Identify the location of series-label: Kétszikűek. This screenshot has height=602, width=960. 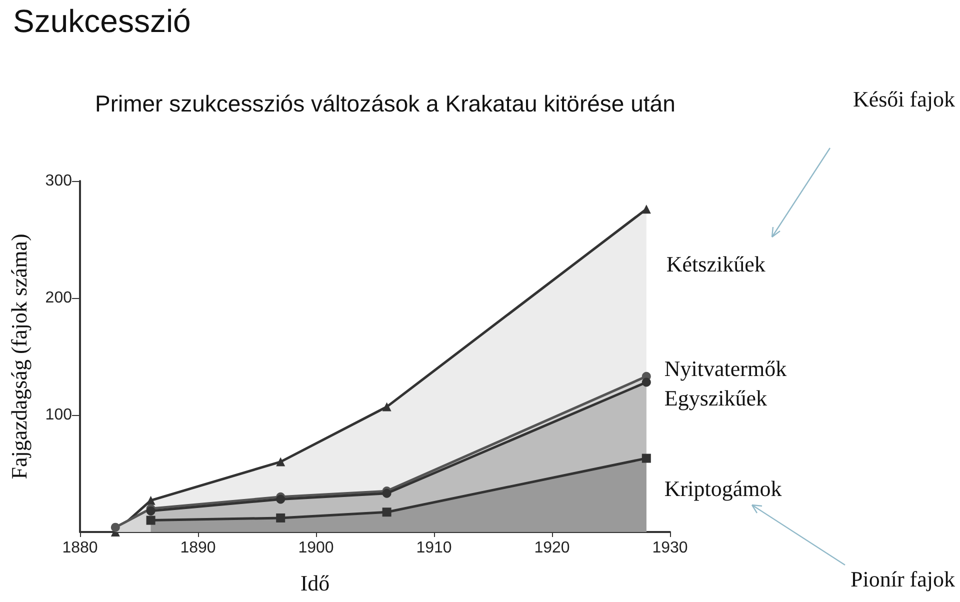
(716, 264).